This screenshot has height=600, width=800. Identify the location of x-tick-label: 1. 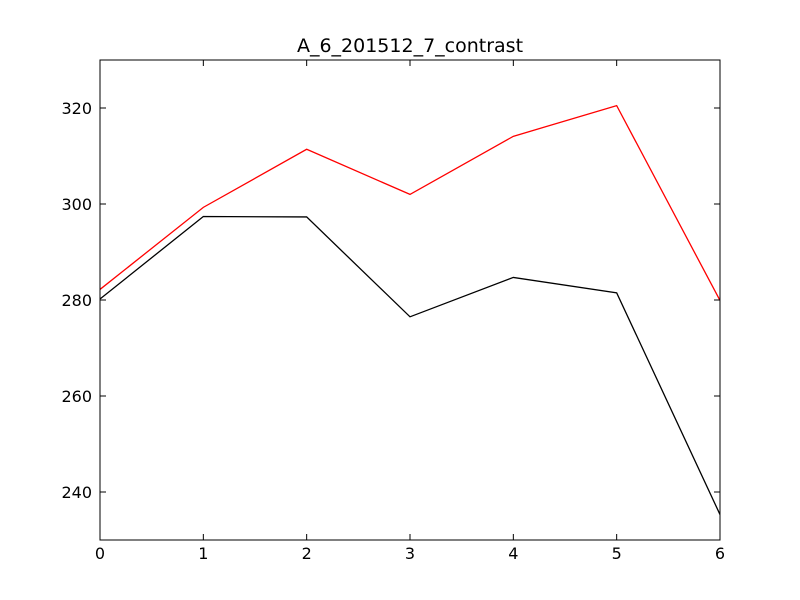
(203, 553).